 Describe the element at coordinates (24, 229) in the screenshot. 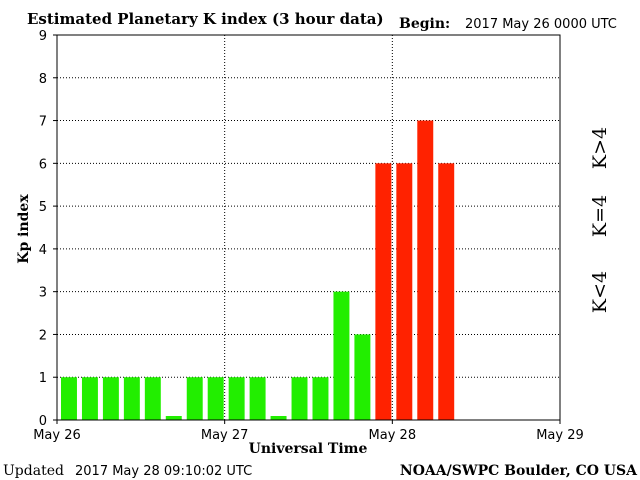

I see `y-axis-label: Kp index` at that location.